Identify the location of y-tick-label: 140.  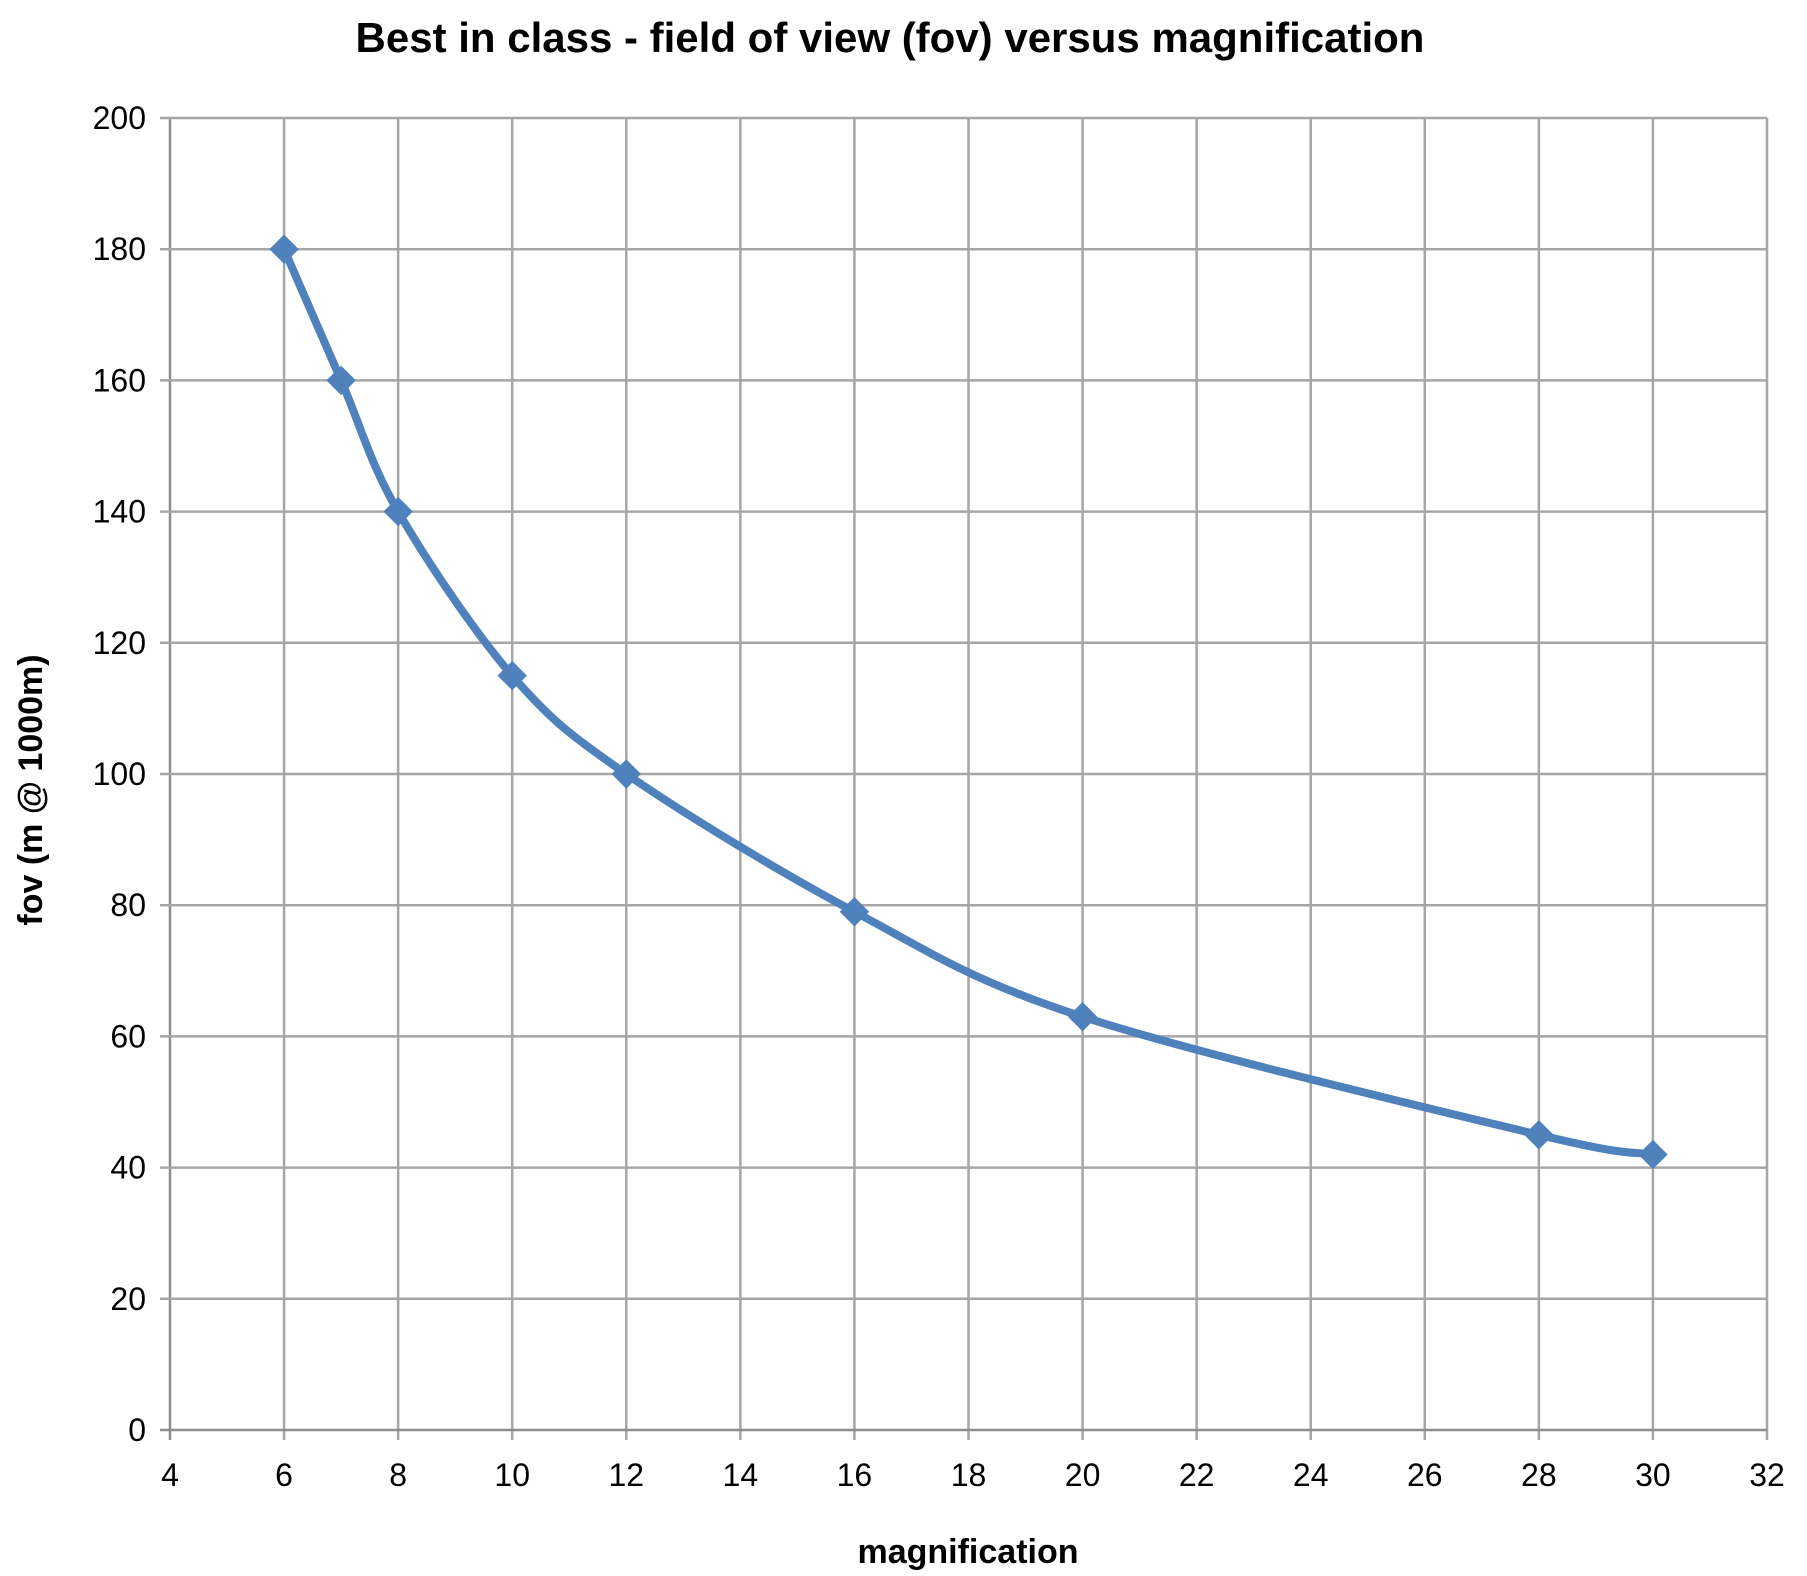
(119, 512).